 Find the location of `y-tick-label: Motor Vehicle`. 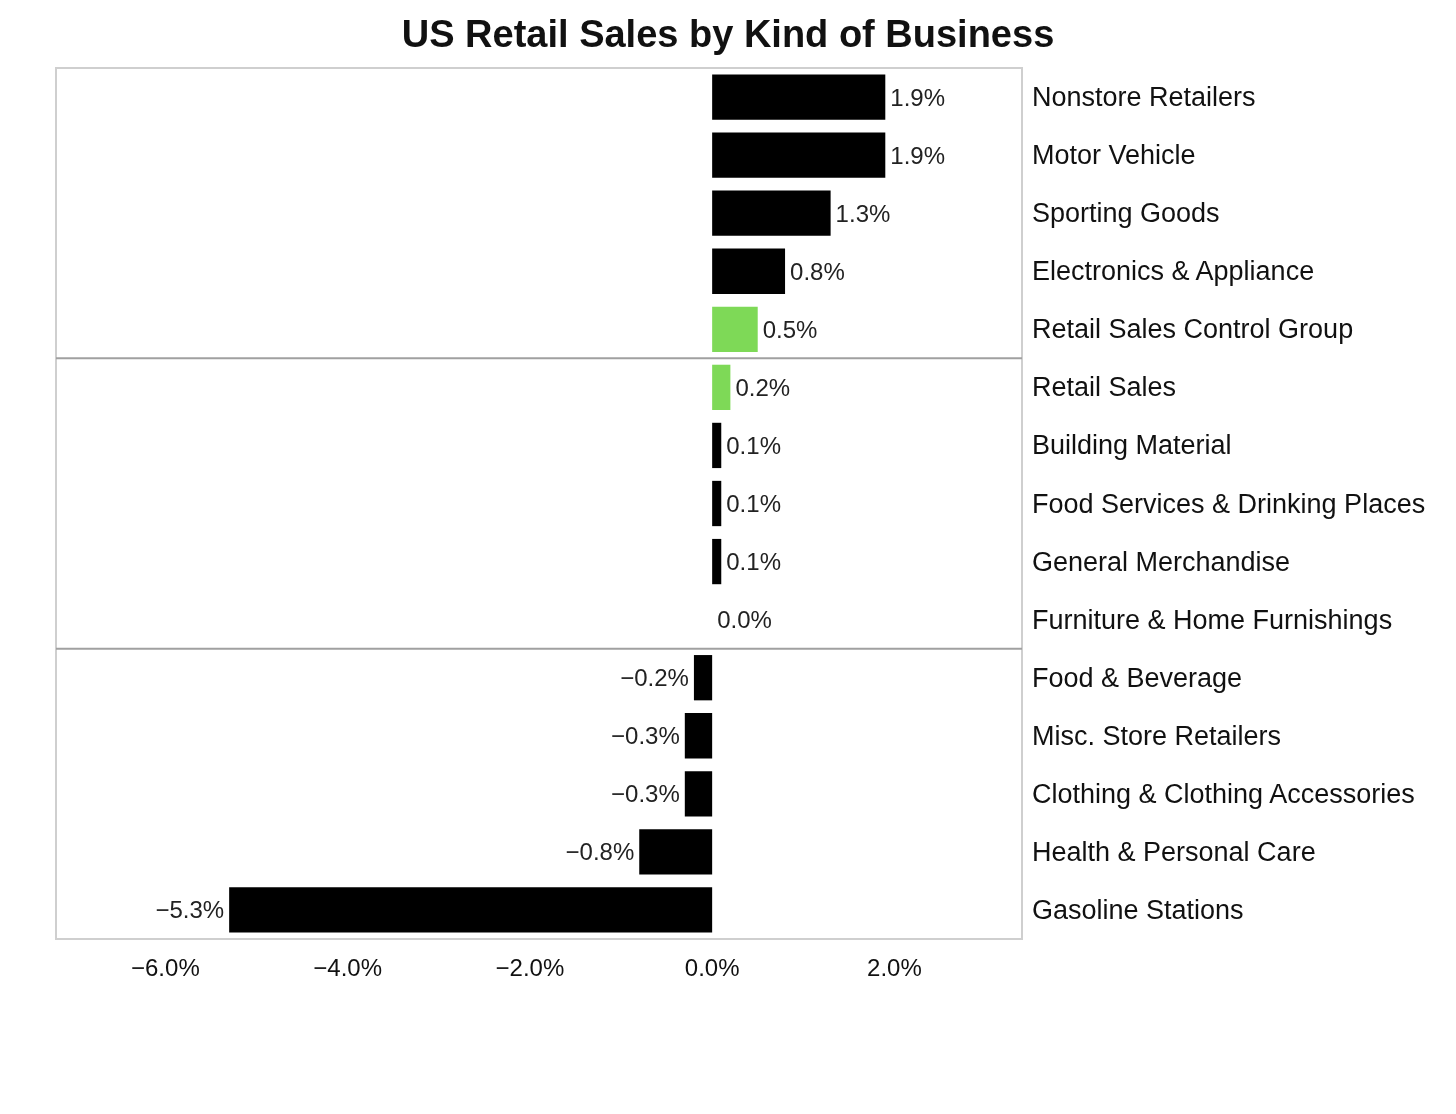

y-tick-label: Motor Vehicle is located at coordinates (1114, 155).